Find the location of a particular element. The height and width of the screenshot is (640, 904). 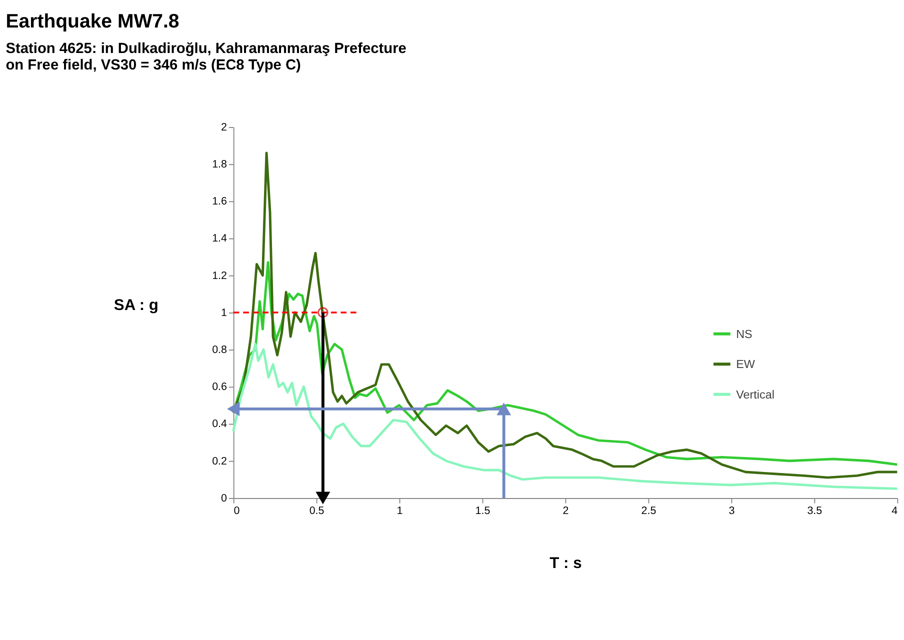

y-tick-label: 0.4 is located at coordinates (220, 424).